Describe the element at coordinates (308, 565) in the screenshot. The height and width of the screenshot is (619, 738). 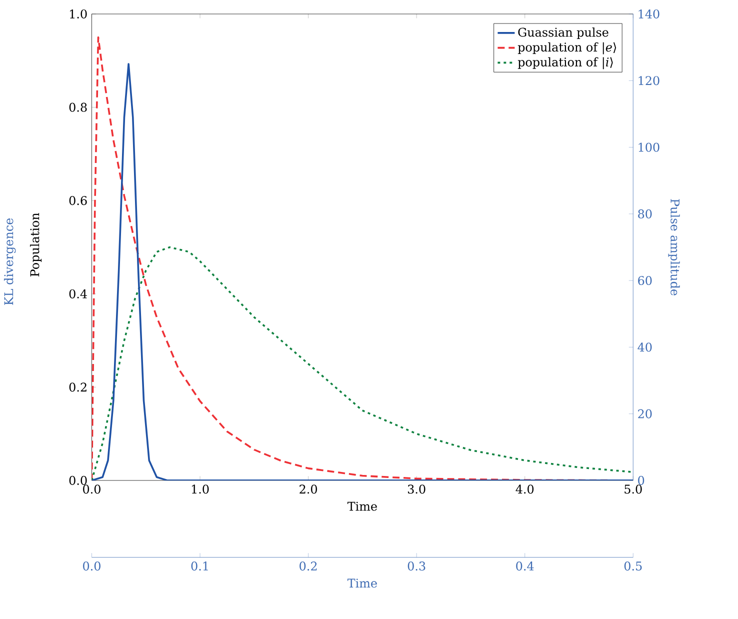
I see `x2-tick-label: 0.2` at that location.